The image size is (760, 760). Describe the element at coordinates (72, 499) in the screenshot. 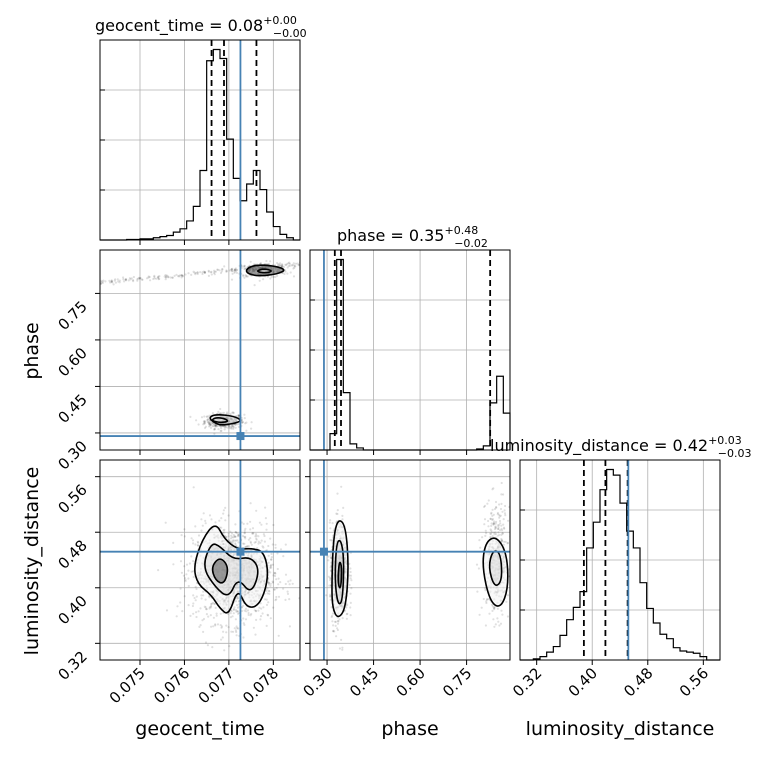

I see `ytick-label-luminosity_distance-3: 0.56` at that location.